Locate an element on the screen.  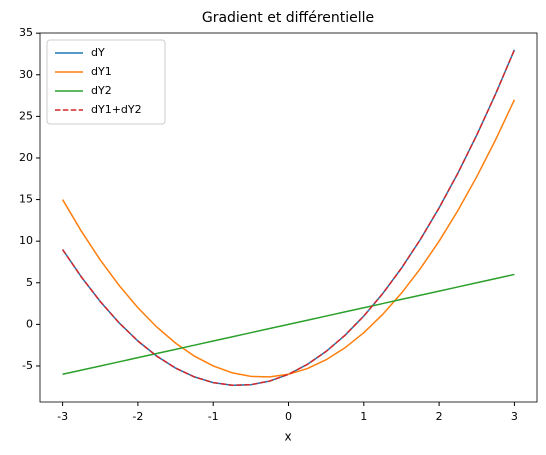
legend-label: dY1 is located at coordinates (101, 71).